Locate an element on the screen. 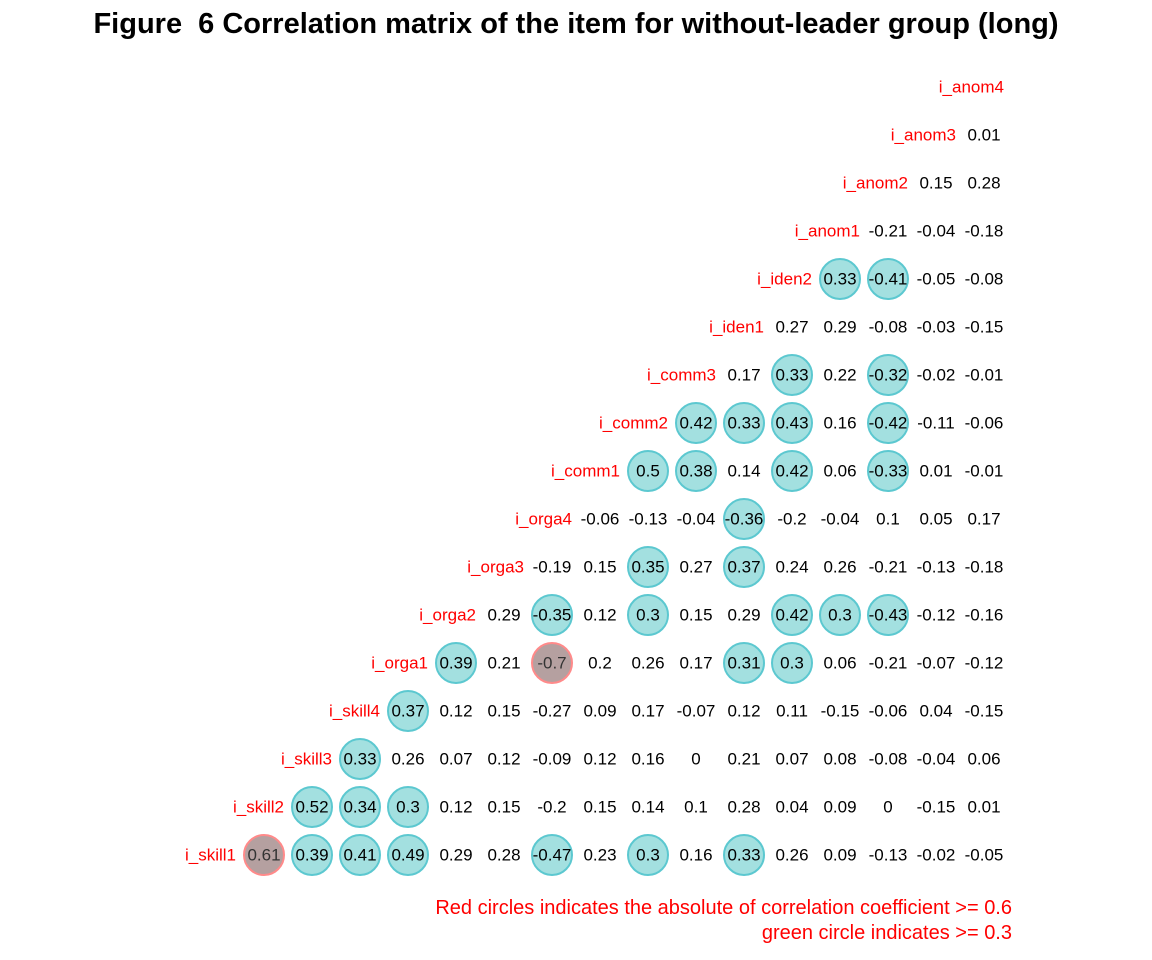 The width and height of the screenshot is (1152, 960). cell-i_skill3-i_orga1: 0.26 is located at coordinates (407, 759).